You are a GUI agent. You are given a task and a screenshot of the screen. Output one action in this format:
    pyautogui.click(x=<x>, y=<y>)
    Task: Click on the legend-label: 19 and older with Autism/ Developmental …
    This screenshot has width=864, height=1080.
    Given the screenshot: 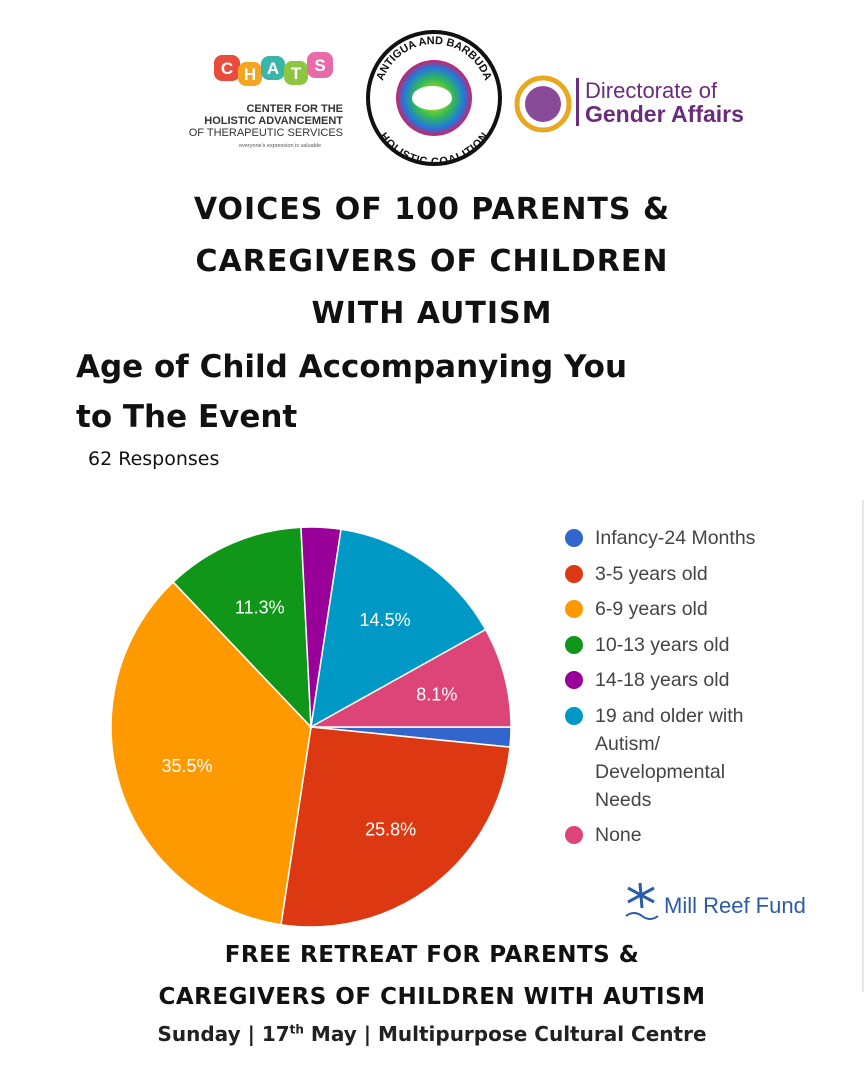 What is the action you would take?
    pyautogui.click(x=669, y=757)
    